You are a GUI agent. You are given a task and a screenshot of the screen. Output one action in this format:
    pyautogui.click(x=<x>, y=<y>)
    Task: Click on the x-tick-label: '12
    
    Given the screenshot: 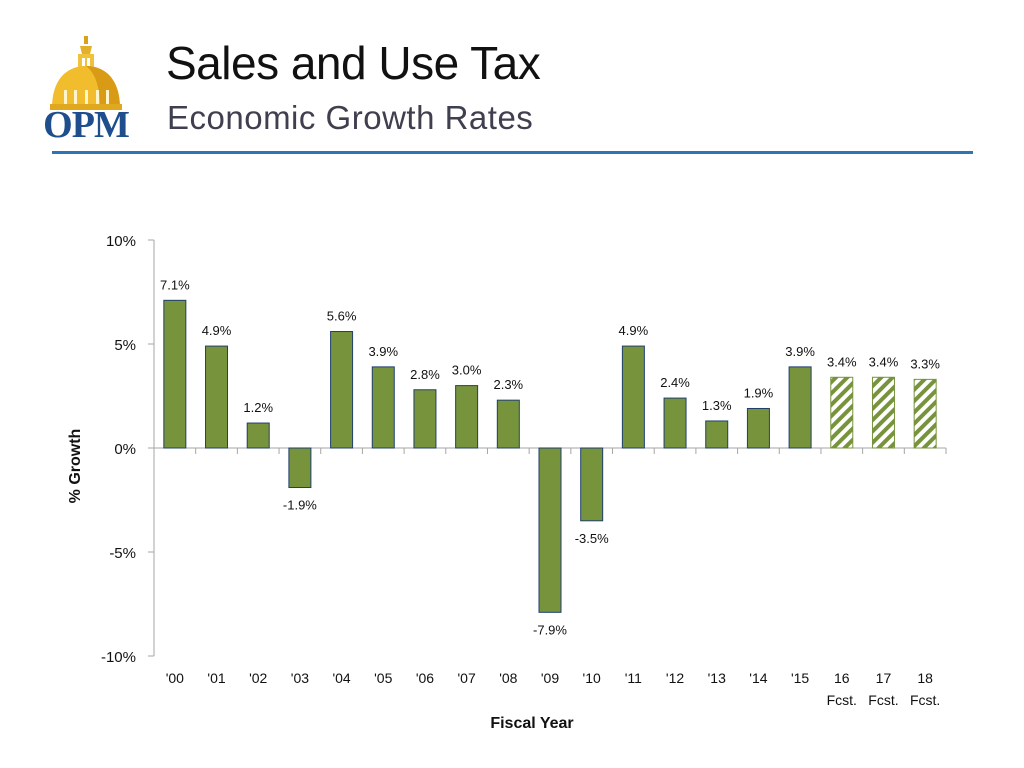 What is the action you would take?
    pyautogui.click(x=675, y=678)
    